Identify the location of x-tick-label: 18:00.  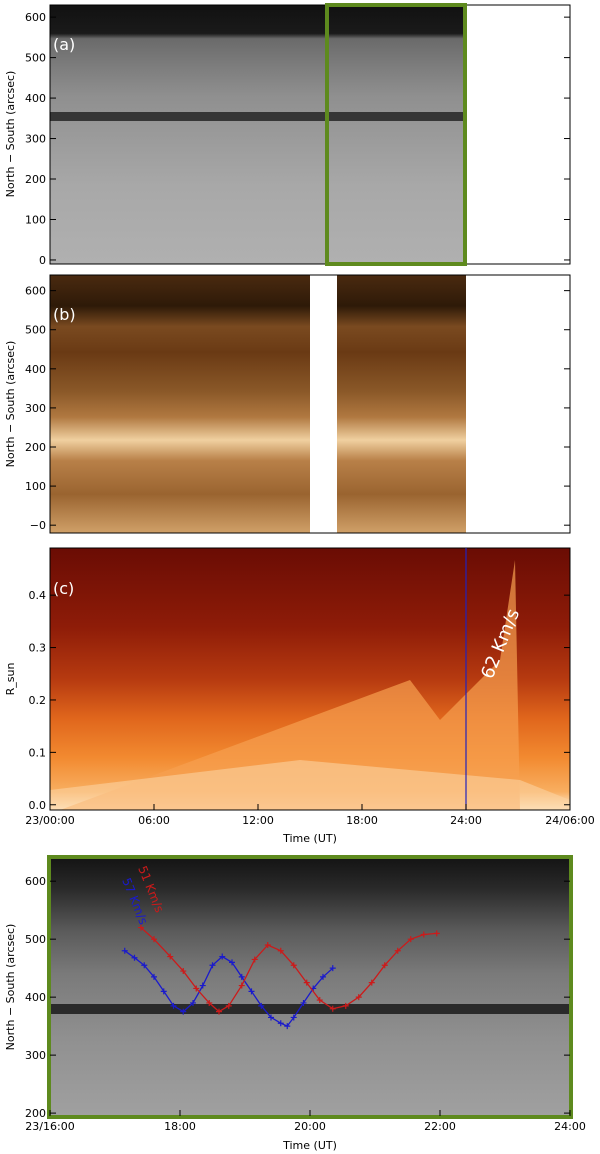
(362, 820).